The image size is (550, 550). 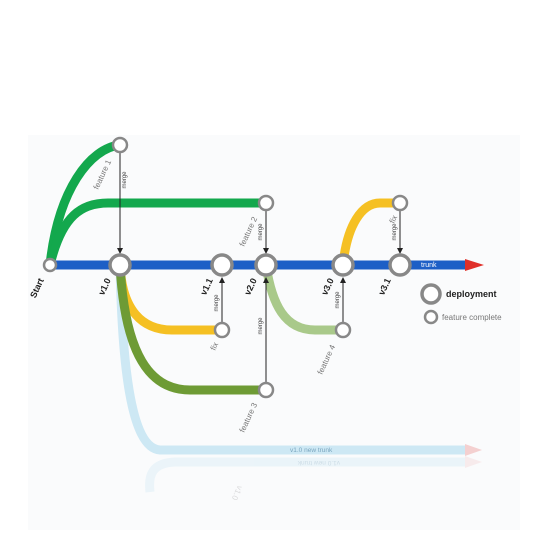 I want to click on start-node, so click(x=50, y=265).